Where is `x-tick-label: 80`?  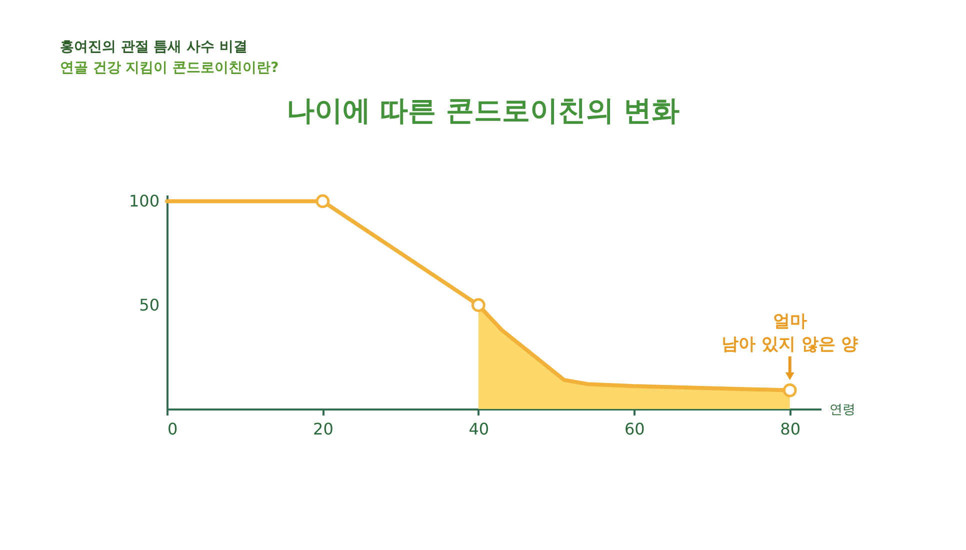
x-tick-label: 80 is located at coordinates (790, 429).